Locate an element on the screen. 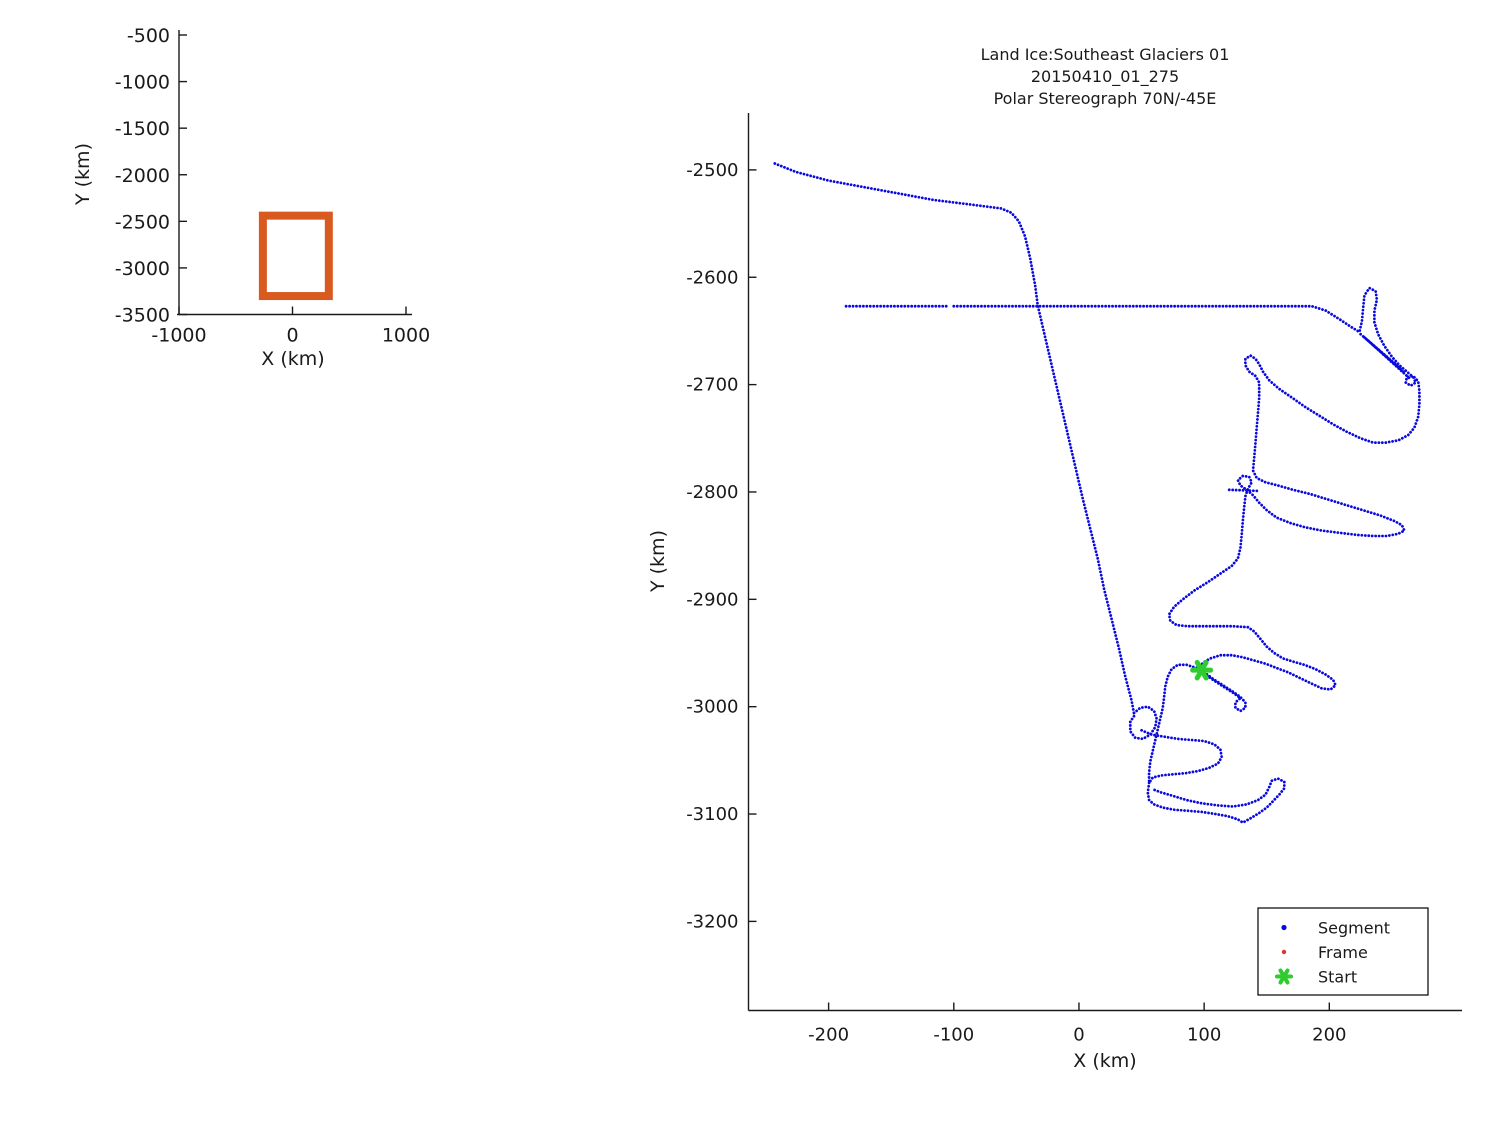 The image size is (1500, 1125). main-y-tick-label: -2600 is located at coordinates (712, 277).